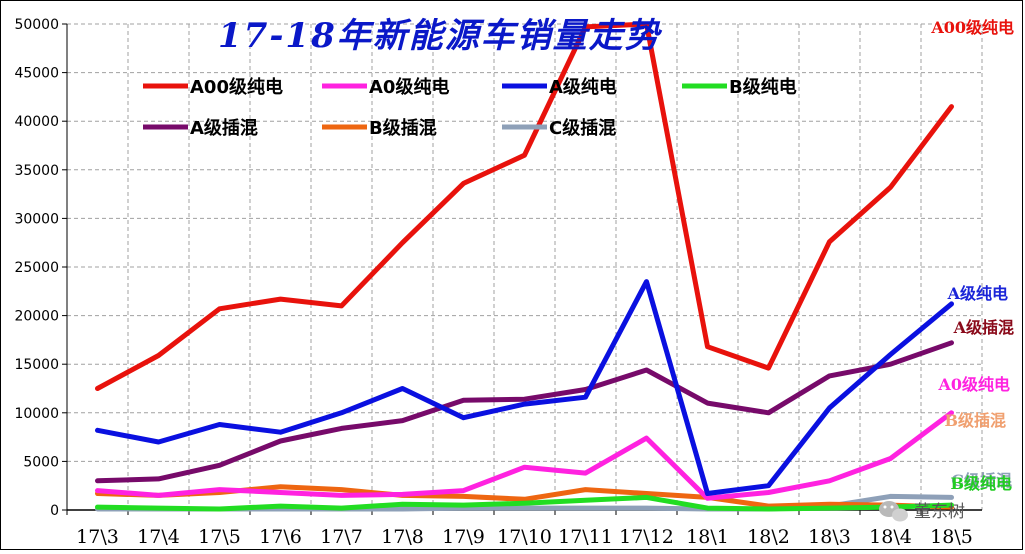  Describe the element at coordinates (54, 511) in the screenshot. I see `y-tick-label: 0` at that location.